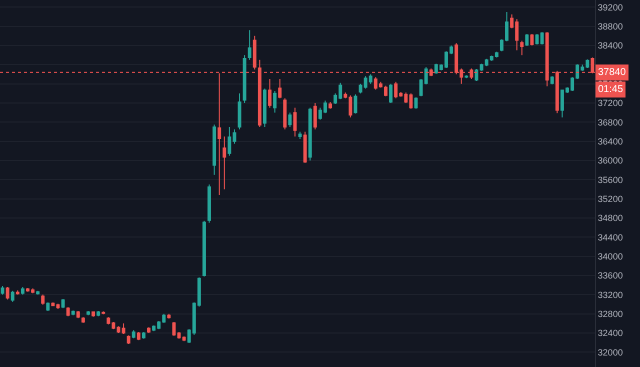 The image size is (640, 367). What do you see at coordinates (610, 352) in the screenshot?
I see `y-tick-label: 32000` at bounding box center [610, 352].